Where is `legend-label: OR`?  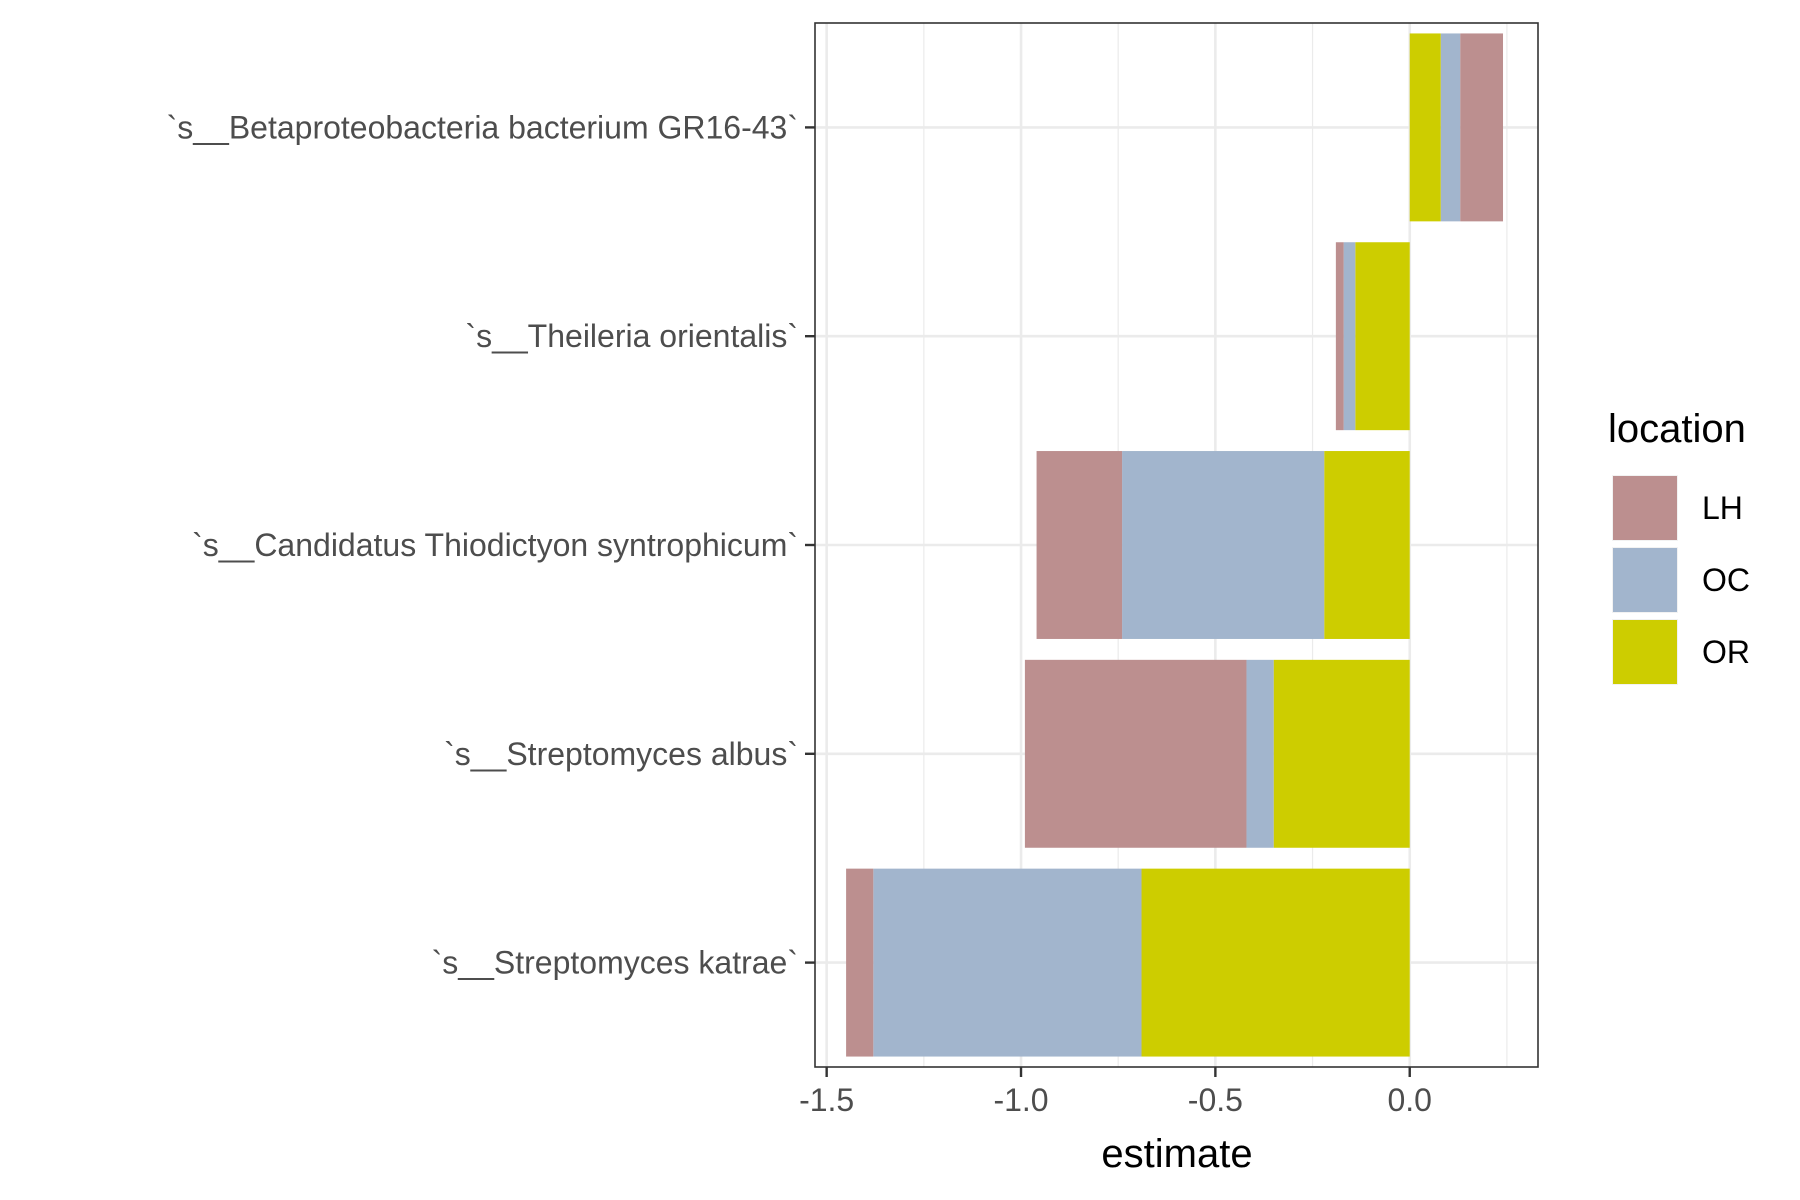
legend-label: OR is located at coordinates (1726, 652).